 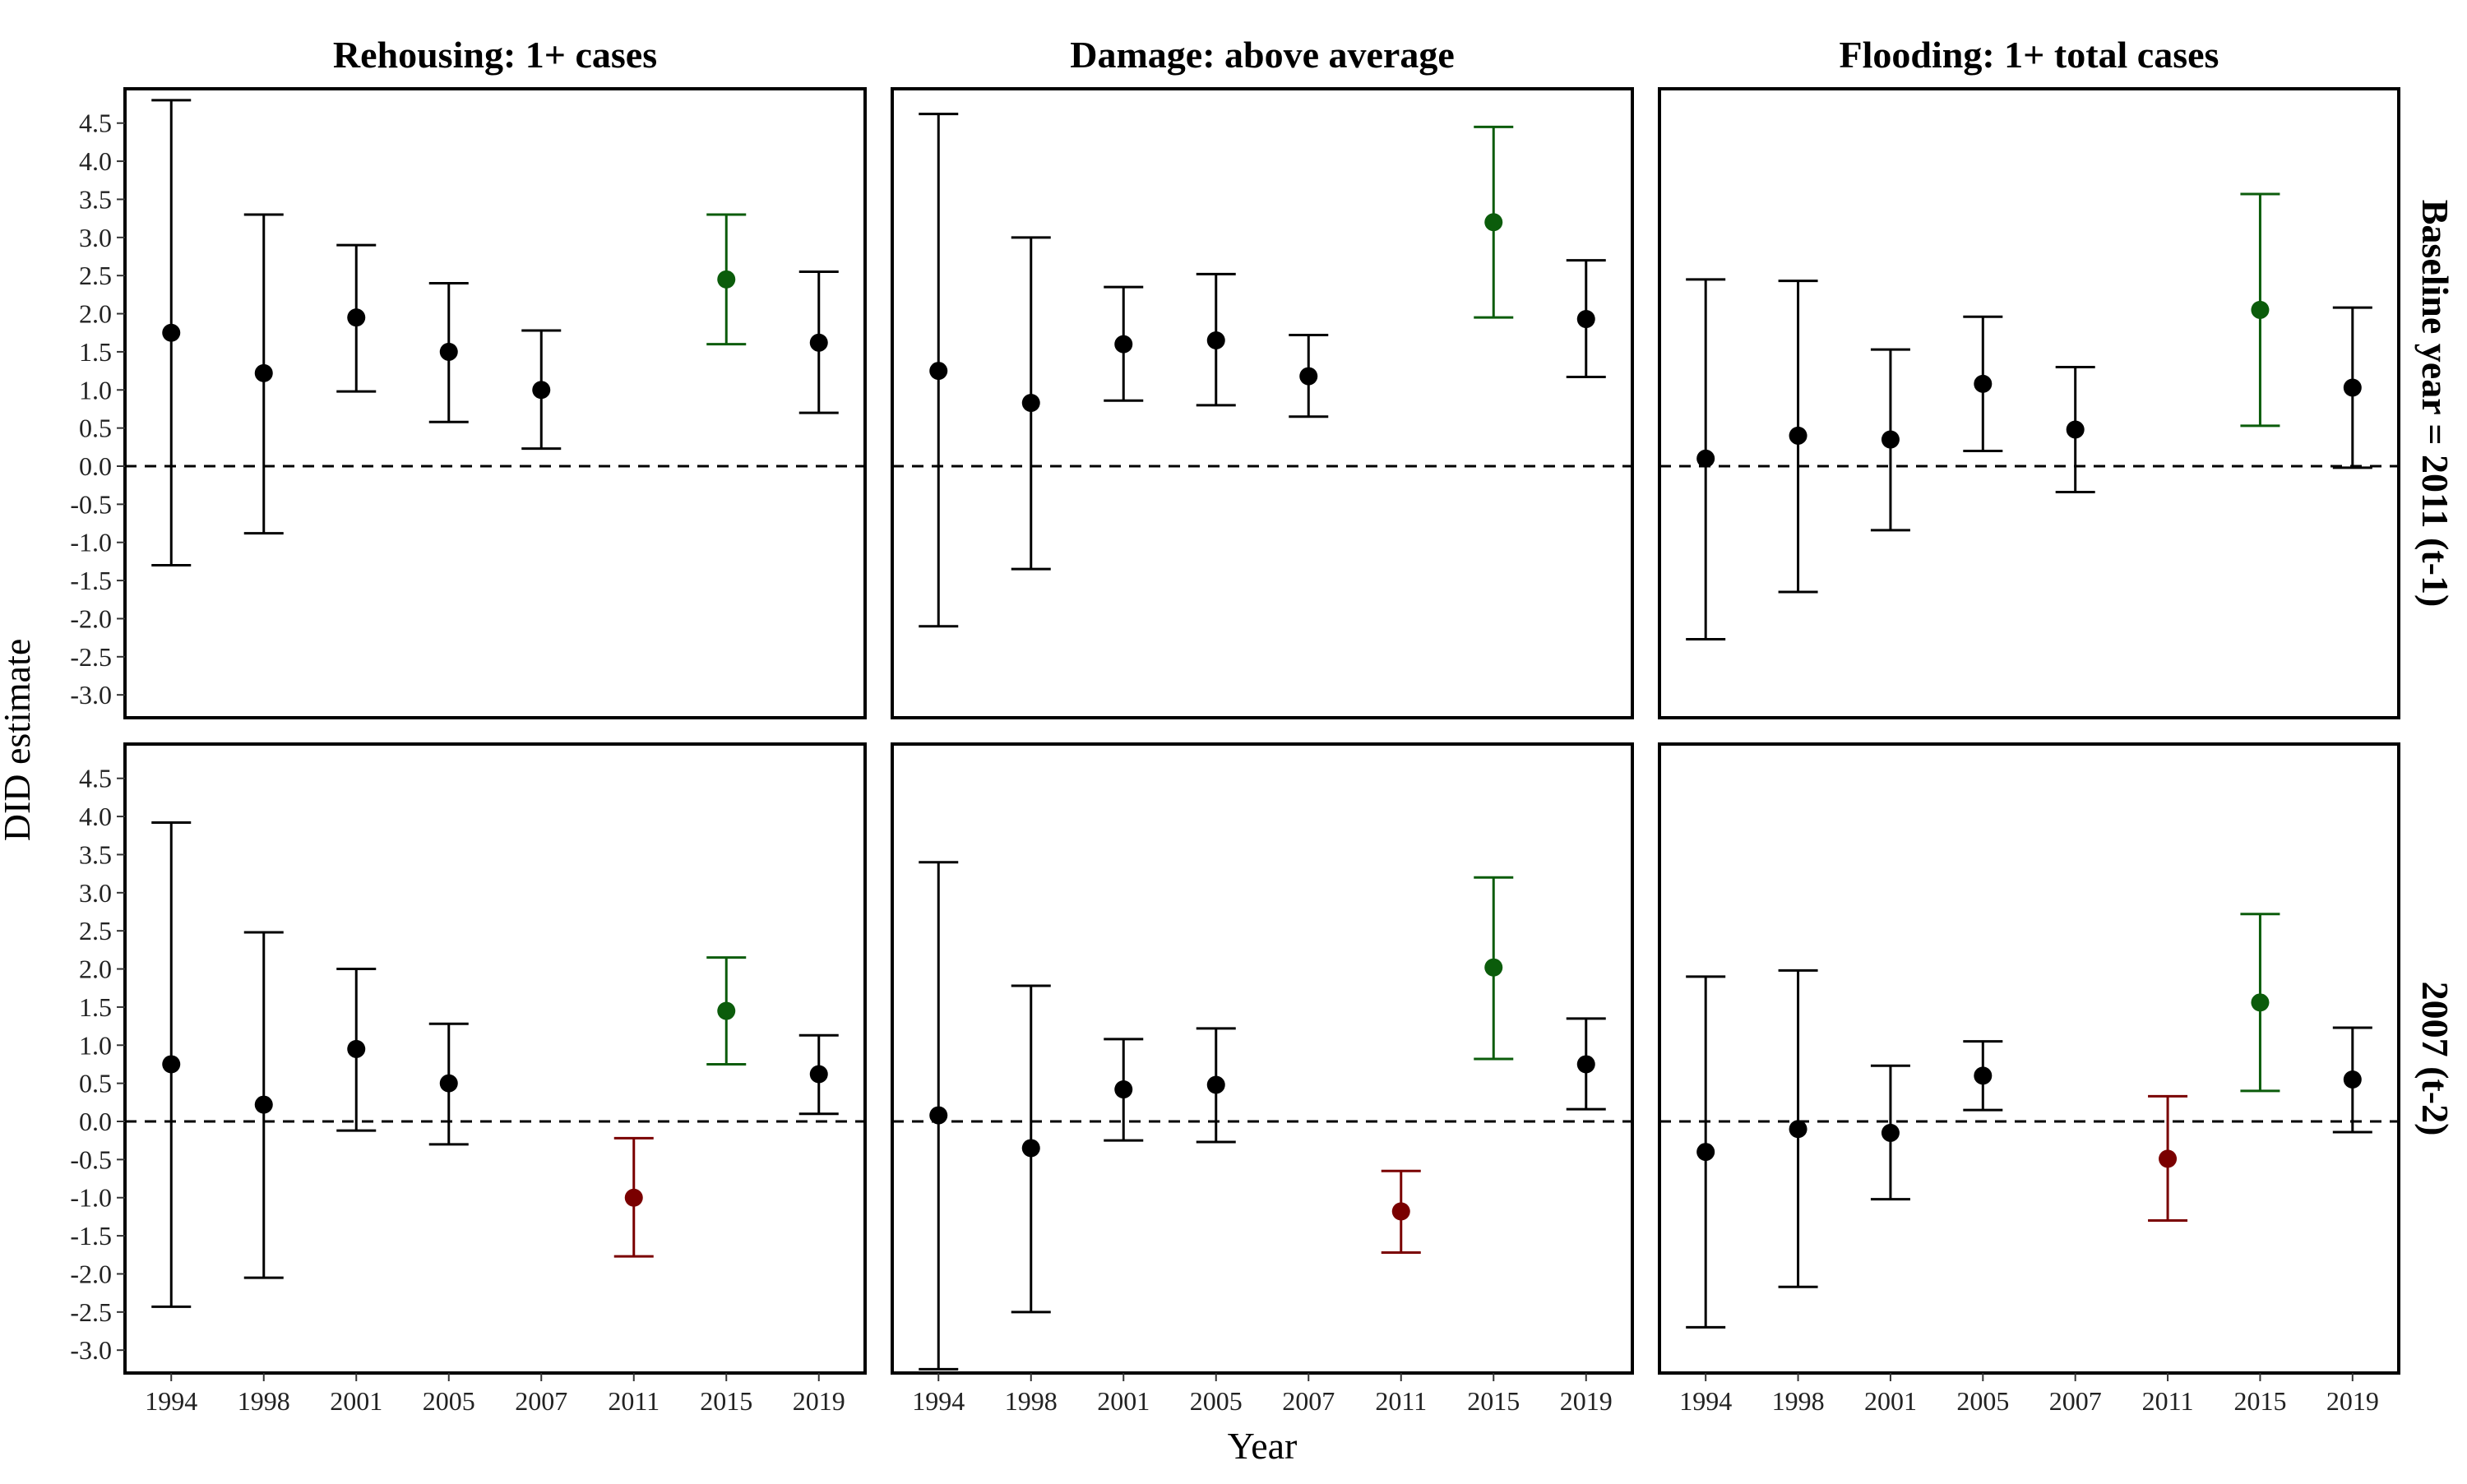 What do you see at coordinates (1263, 1446) in the screenshot?
I see `x-axis-title: Year` at bounding box center [1263, 1446].